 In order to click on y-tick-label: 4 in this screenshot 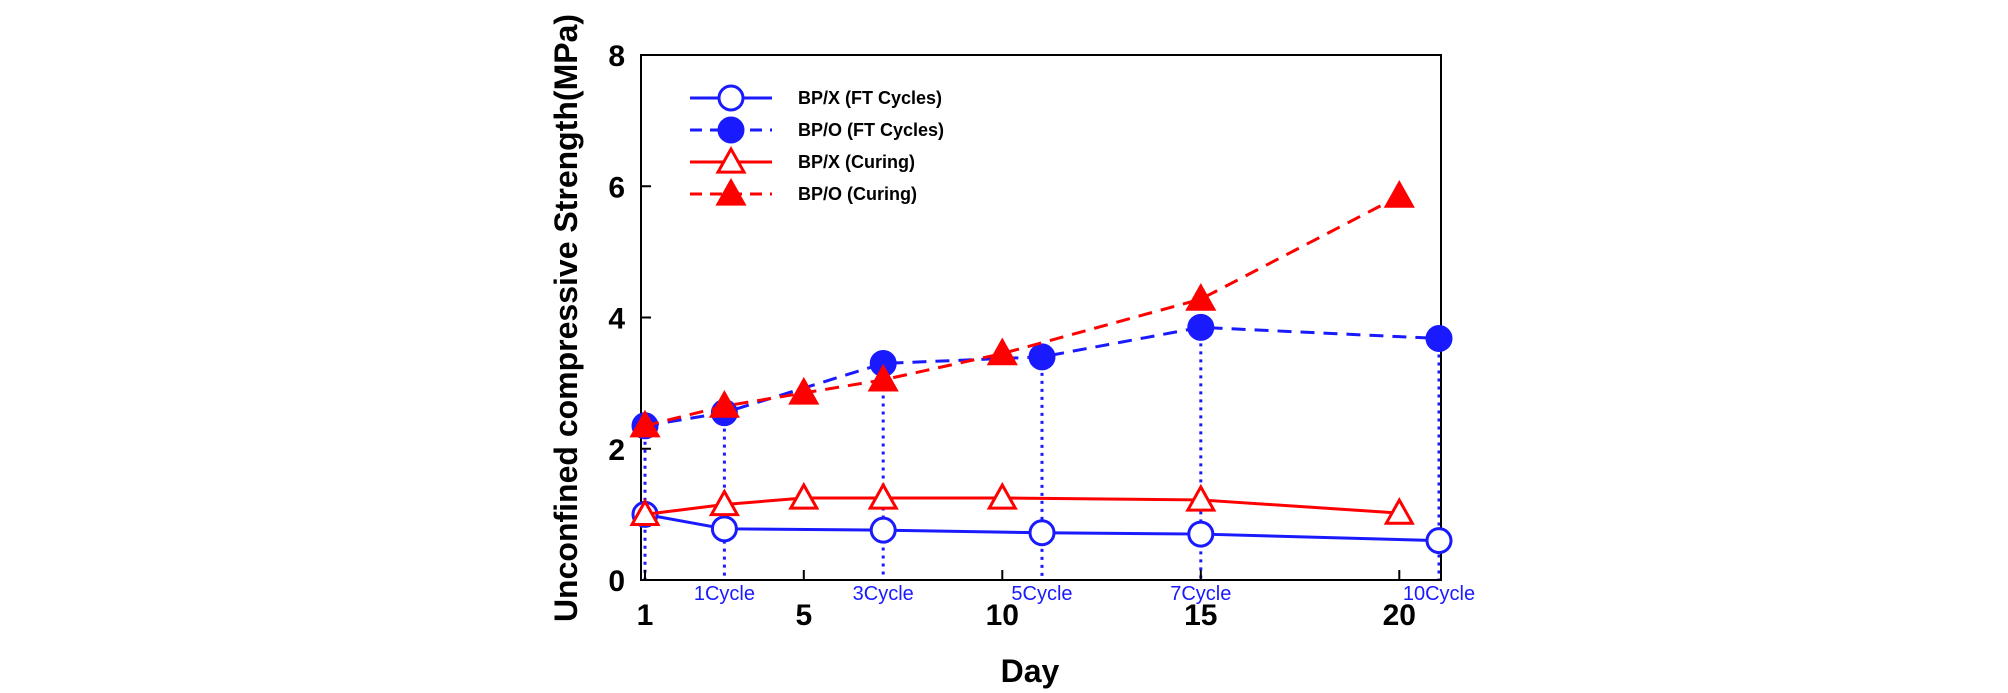, I will do `click(616, 319)`.